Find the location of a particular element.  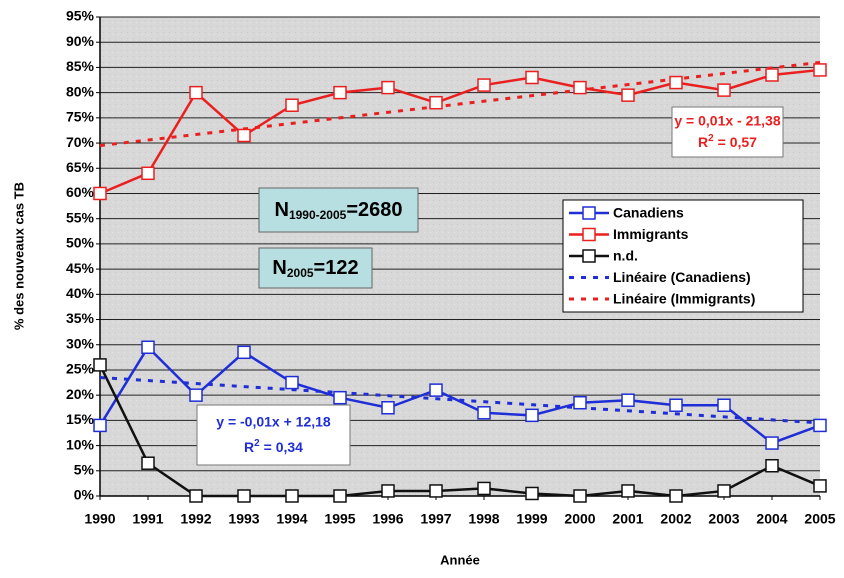

r-squared: R2 = 0,34 is located at coordinates (273, 446).